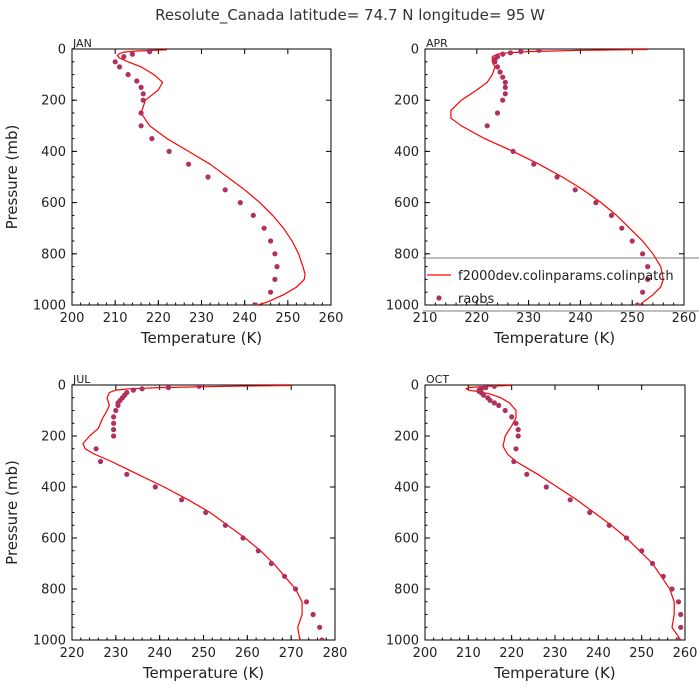  I want to click on y-tick-label: 1000, so click(49, 306).